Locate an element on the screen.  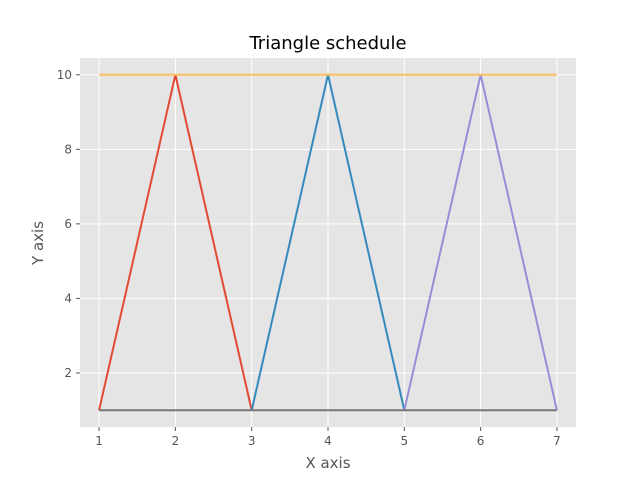
y-axis-label: Y axis is located at coordinates (38, 243).